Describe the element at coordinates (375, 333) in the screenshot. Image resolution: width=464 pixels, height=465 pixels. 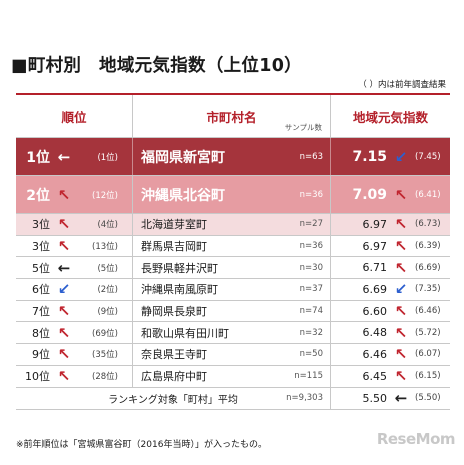
I see `score: 6.48` at that location.